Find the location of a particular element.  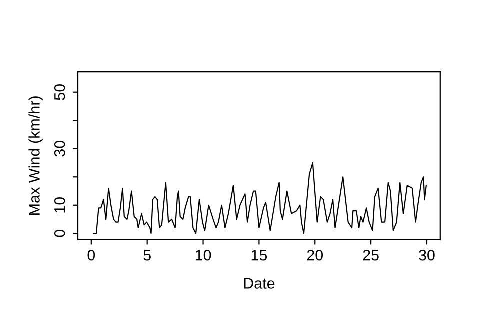

y-tick-label: 10 is located at coordinates (60, 205).